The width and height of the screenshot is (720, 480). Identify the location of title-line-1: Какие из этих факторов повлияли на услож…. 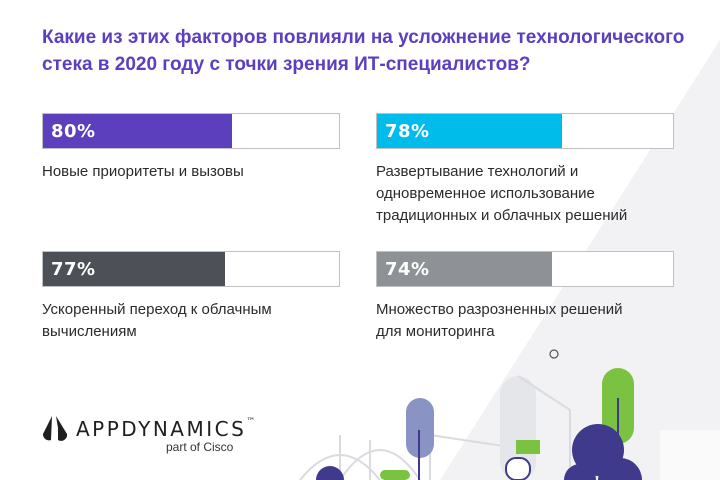
(363, 37).